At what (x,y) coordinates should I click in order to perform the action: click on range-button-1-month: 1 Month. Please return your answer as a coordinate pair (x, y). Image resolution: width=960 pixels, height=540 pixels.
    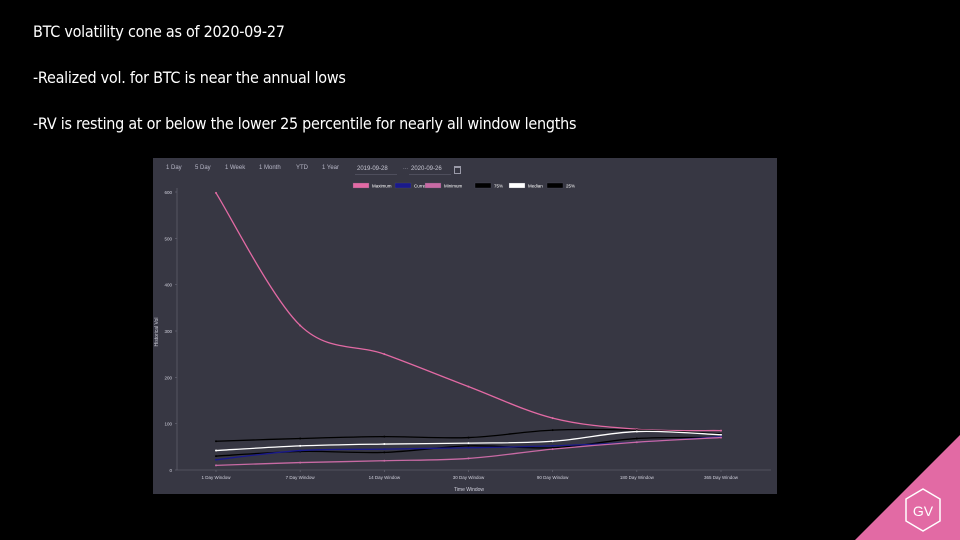
    Looking at the image, I should click on (270, 168).